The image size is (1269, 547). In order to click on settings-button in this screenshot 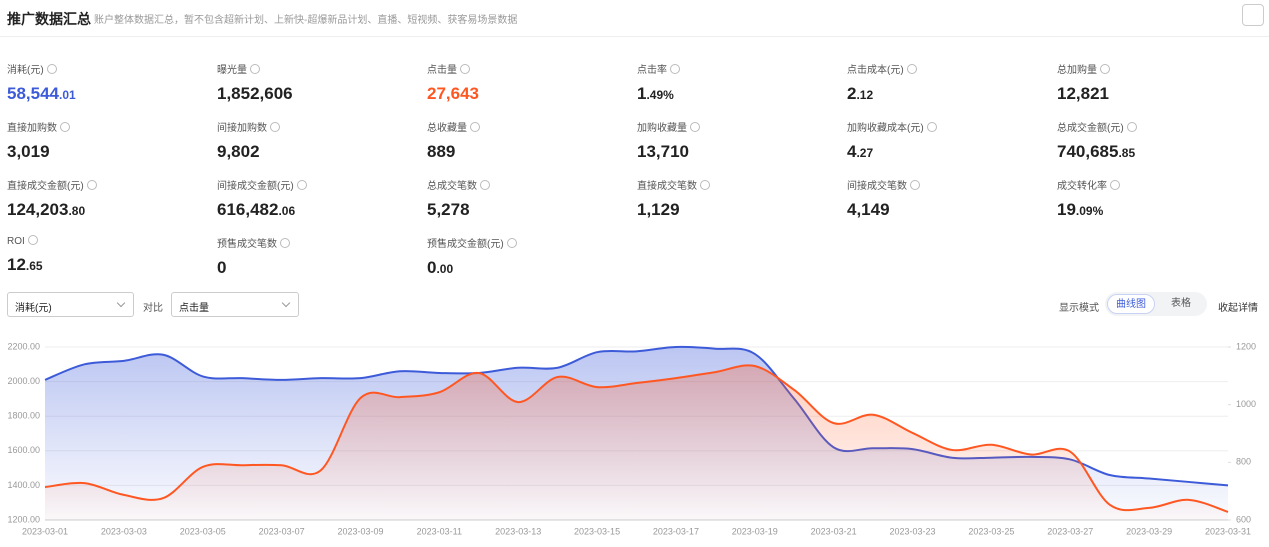, I will do `click(1253, 15)`.